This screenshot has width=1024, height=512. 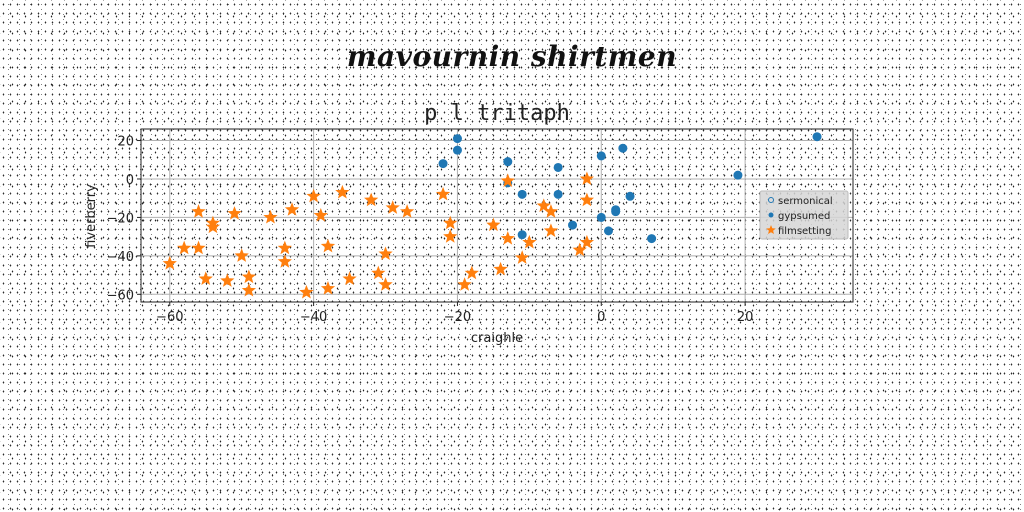 What do you see at coordinates (497, 113) in the screenshot?
I see `chart-title: p l tritaph` at bounding box center [497, 113].